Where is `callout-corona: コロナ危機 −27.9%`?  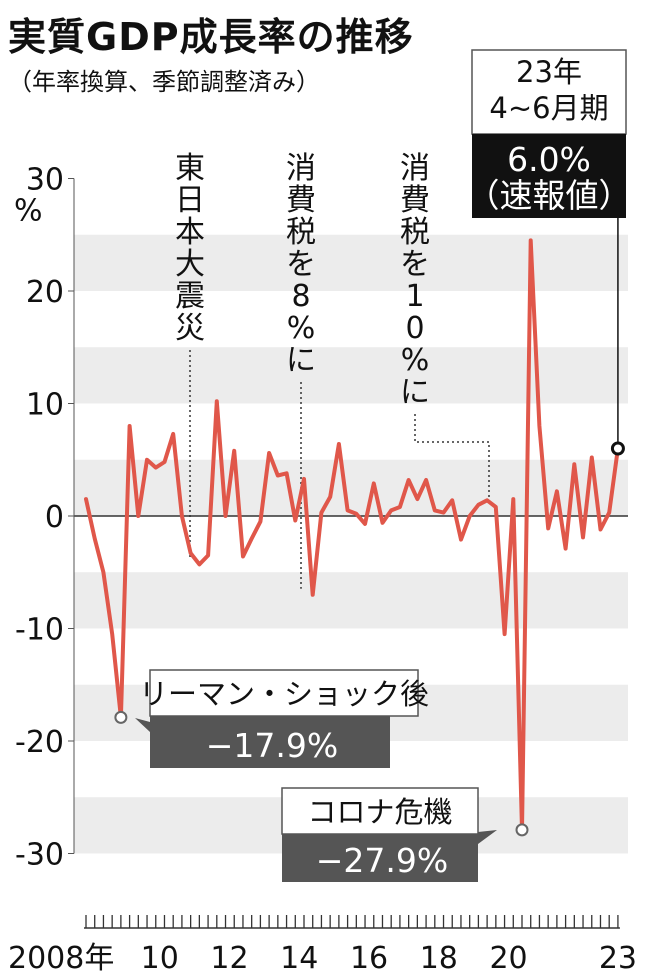
callout-corona: コロナ危機 −27.9% is located at coordinates (405, 834).